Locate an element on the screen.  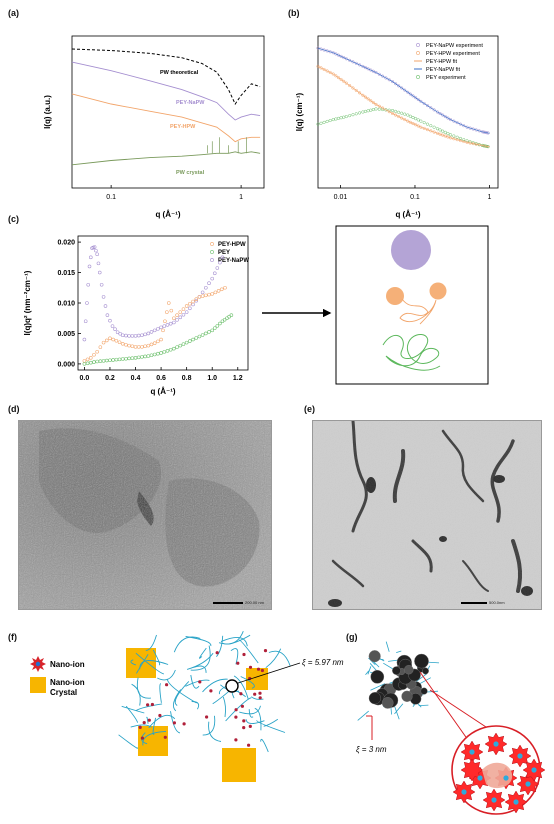
chart-b-fit-hpw is located at coordinates (403, 107).